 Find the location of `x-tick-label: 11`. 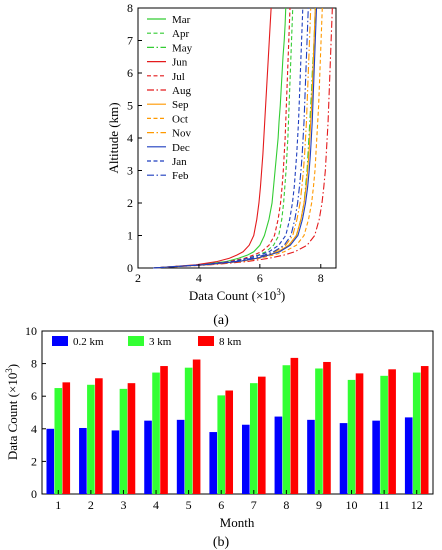

x-tick-label: 11 is located at coordinates (384, 505).